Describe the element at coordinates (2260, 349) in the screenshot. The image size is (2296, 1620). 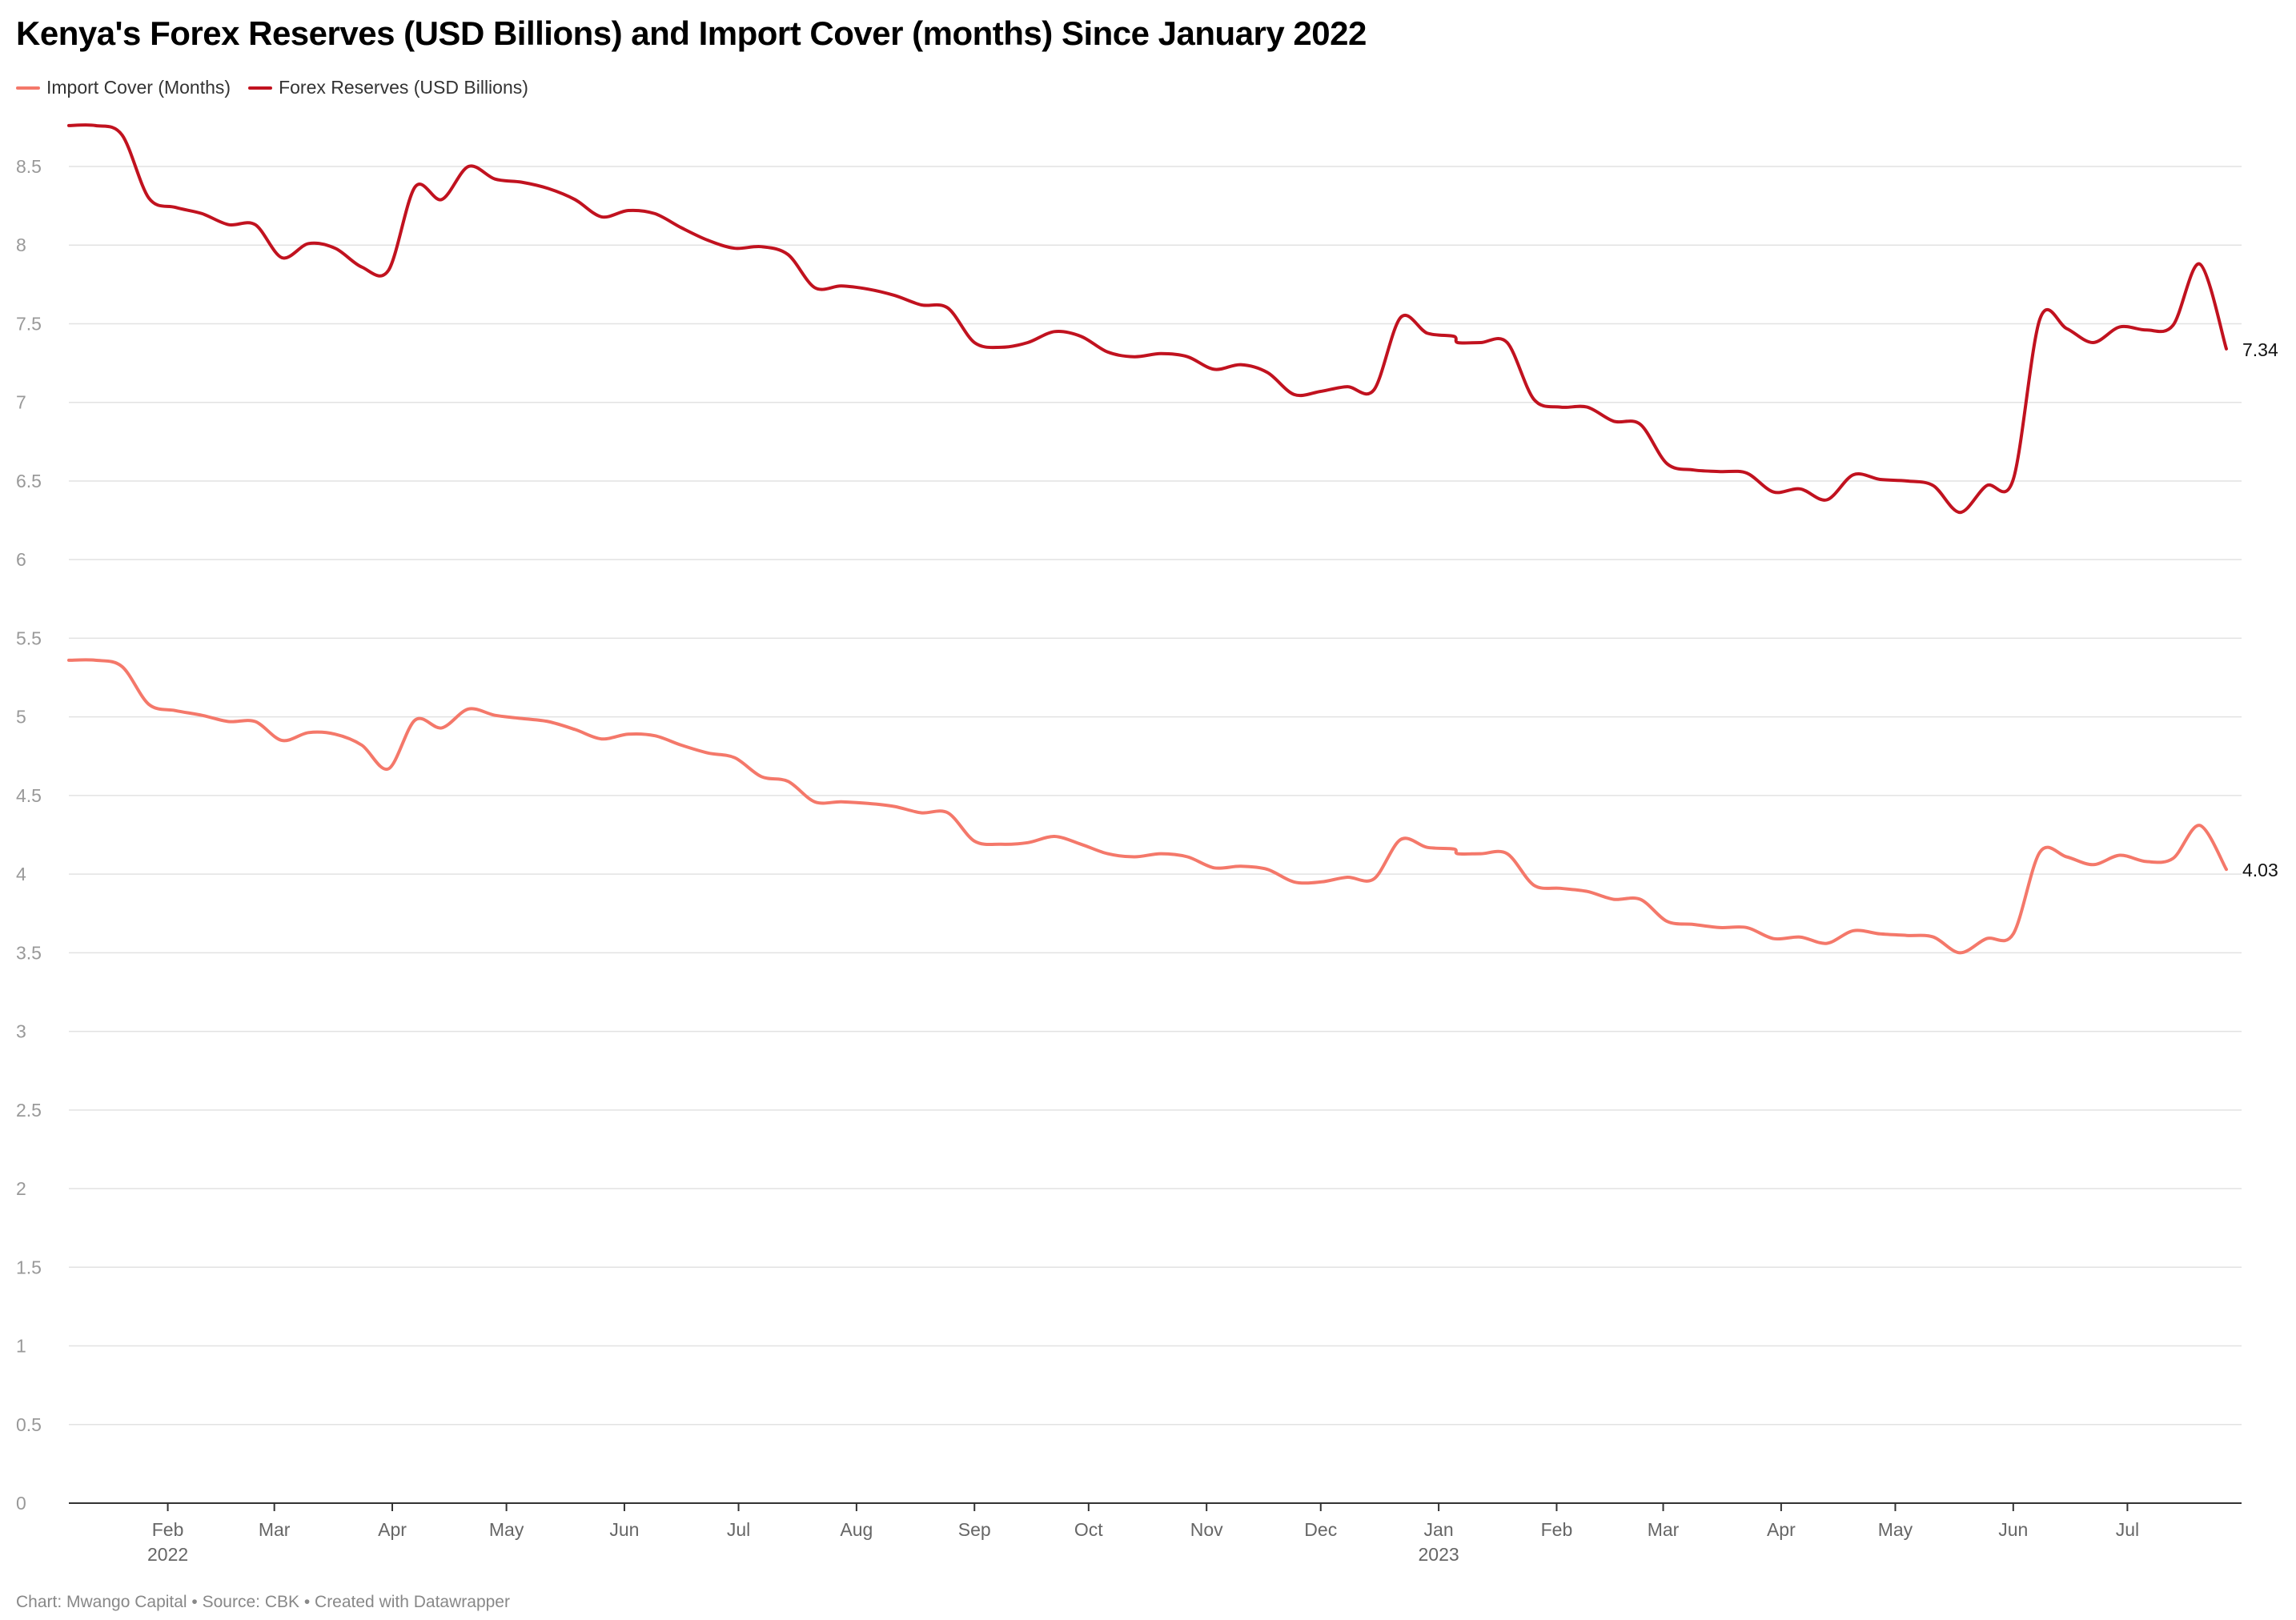
I see `series-end-label-1: 7.34` at that location.